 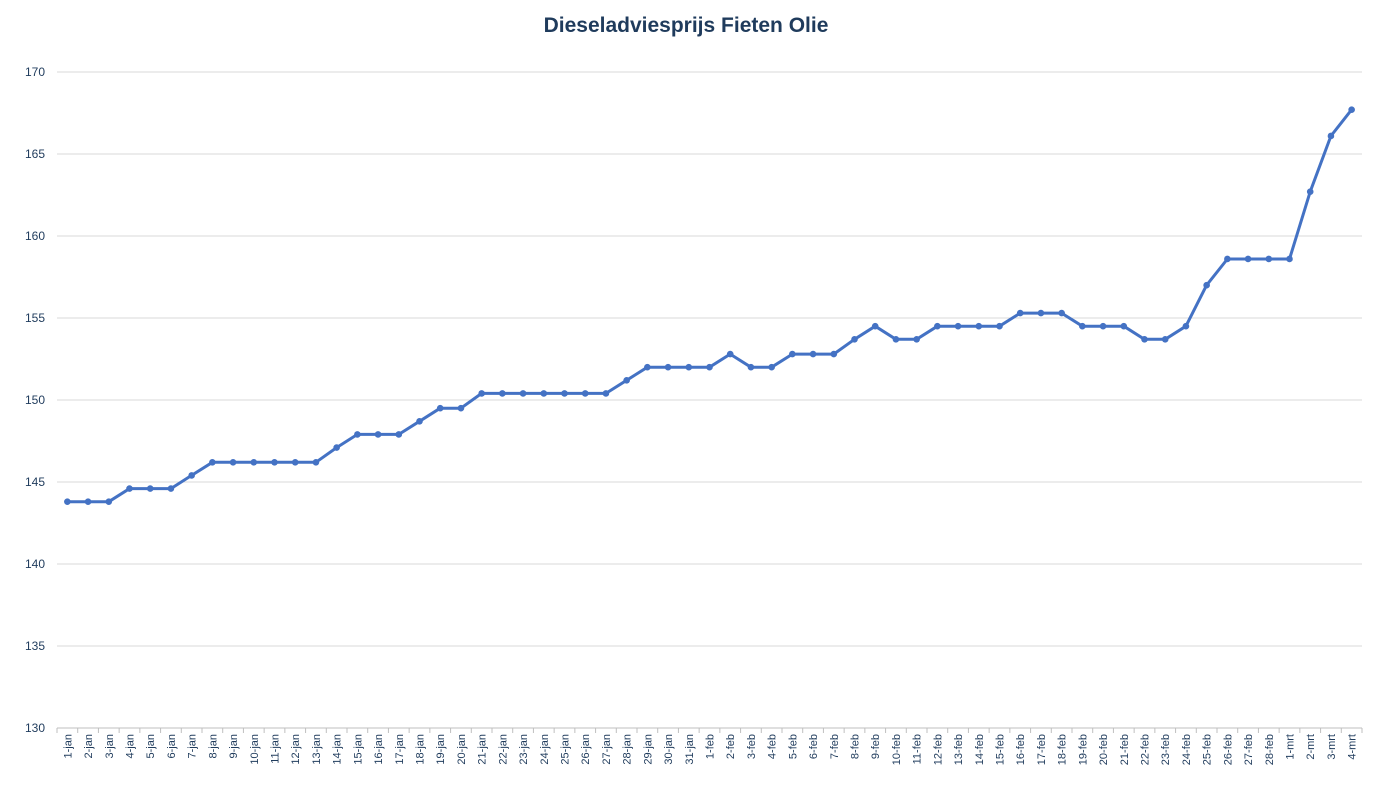 I want to click on x-tick-label: 15-feb, so click(x=1001, y=749).